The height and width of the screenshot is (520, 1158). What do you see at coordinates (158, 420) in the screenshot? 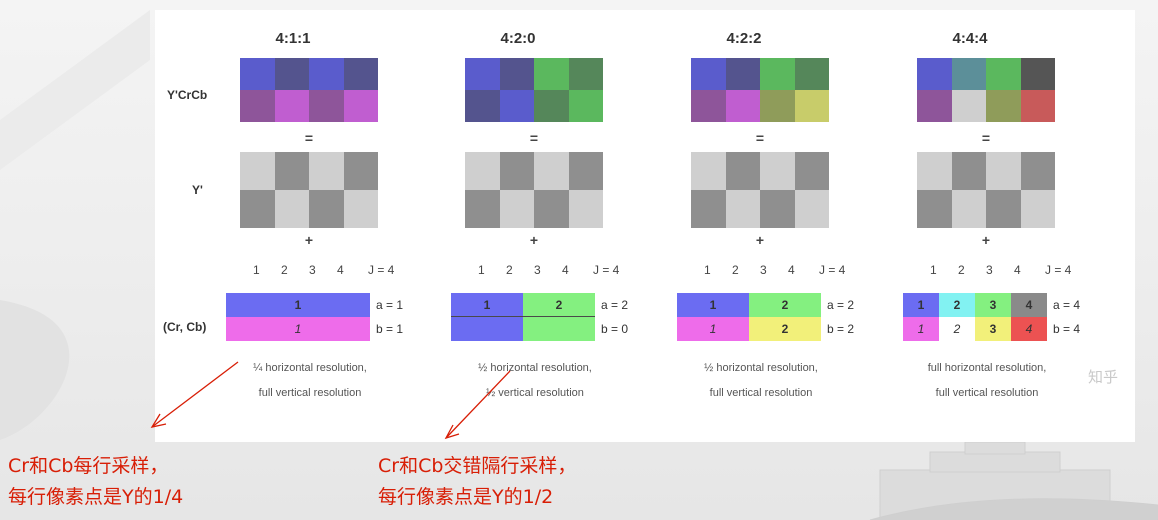
I see `left-arrow-head` at bounding box center [158, 420].